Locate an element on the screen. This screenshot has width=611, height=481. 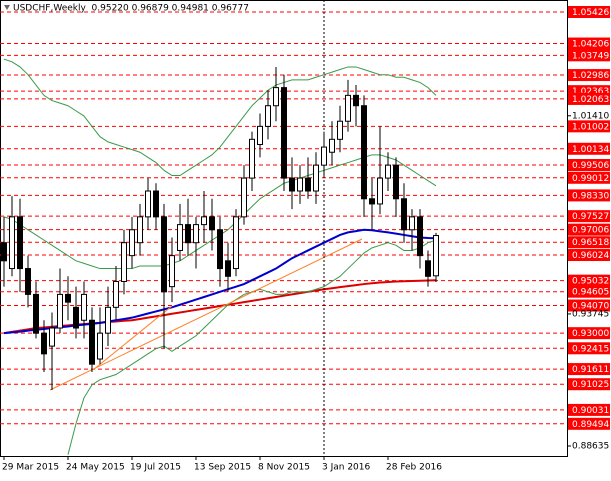
level-label: 0.91611 is located at coordinates (590, 370).